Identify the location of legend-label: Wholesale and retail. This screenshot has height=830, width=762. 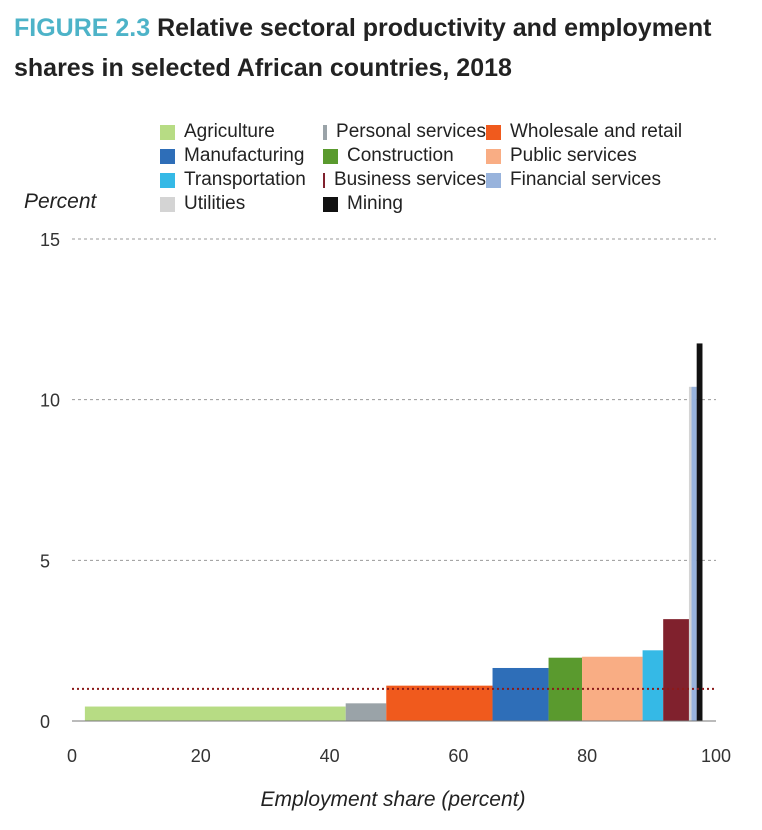
(596, 131).